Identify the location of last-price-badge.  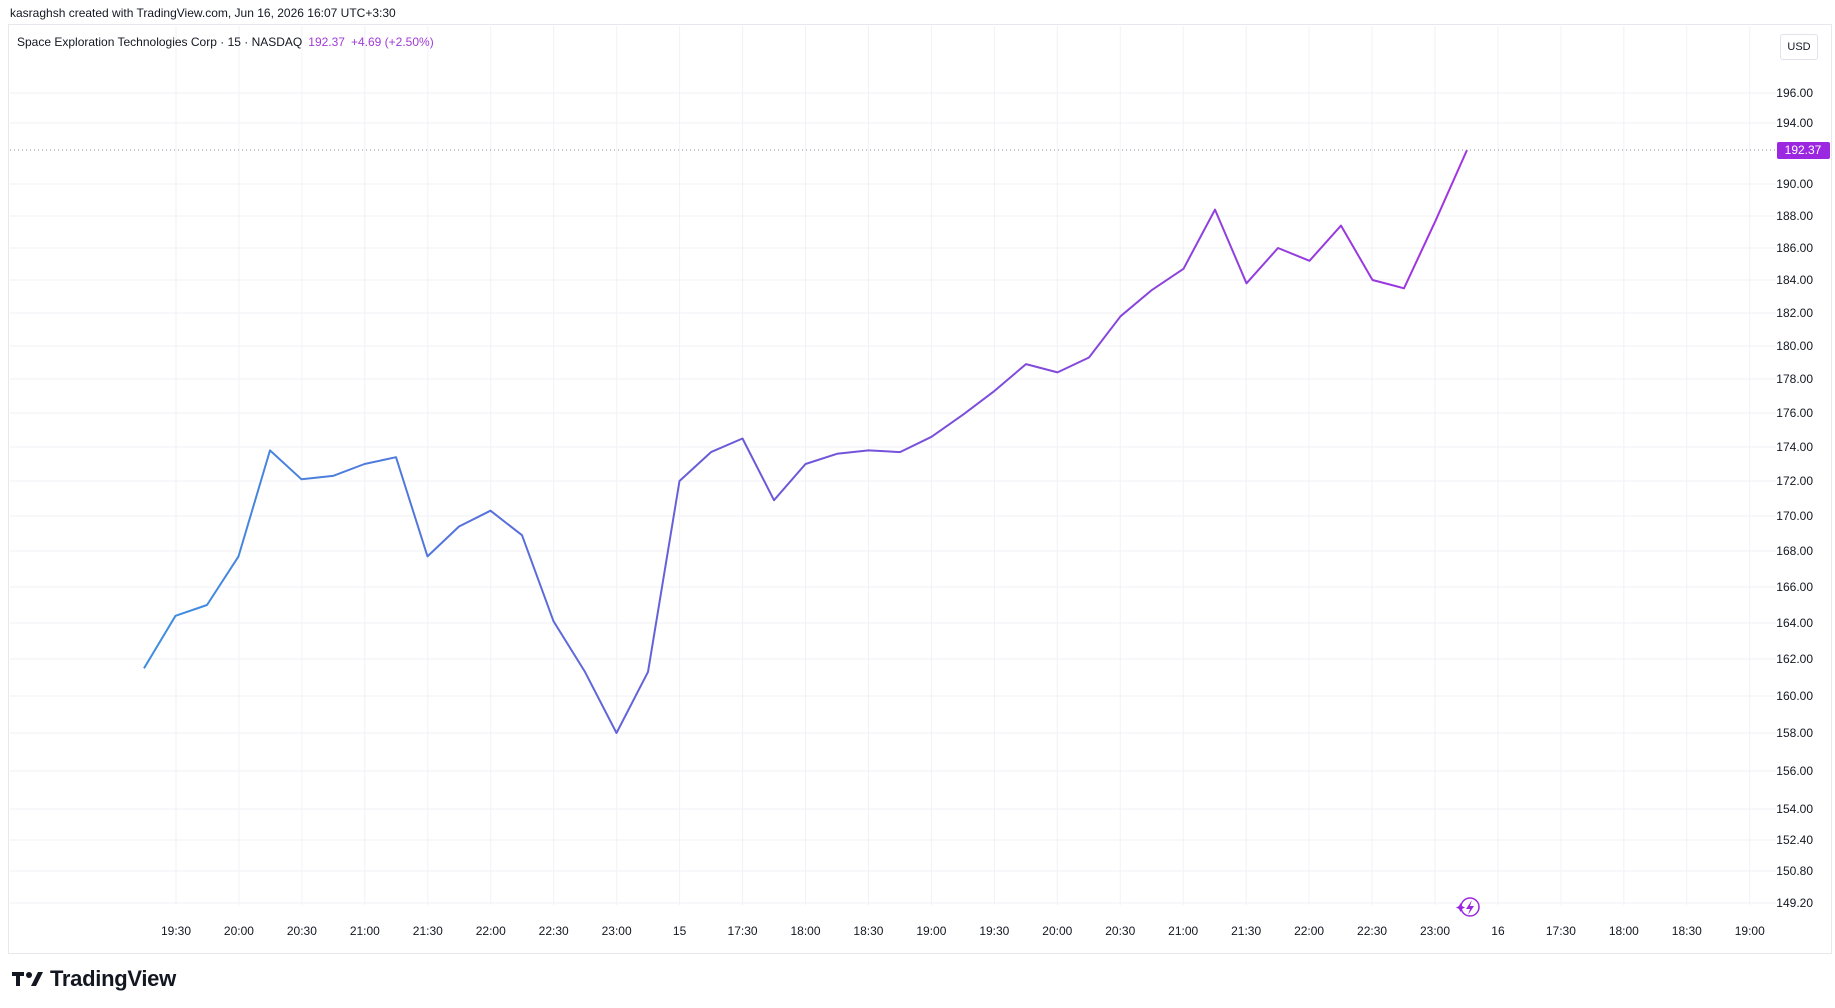
(1803, 150).